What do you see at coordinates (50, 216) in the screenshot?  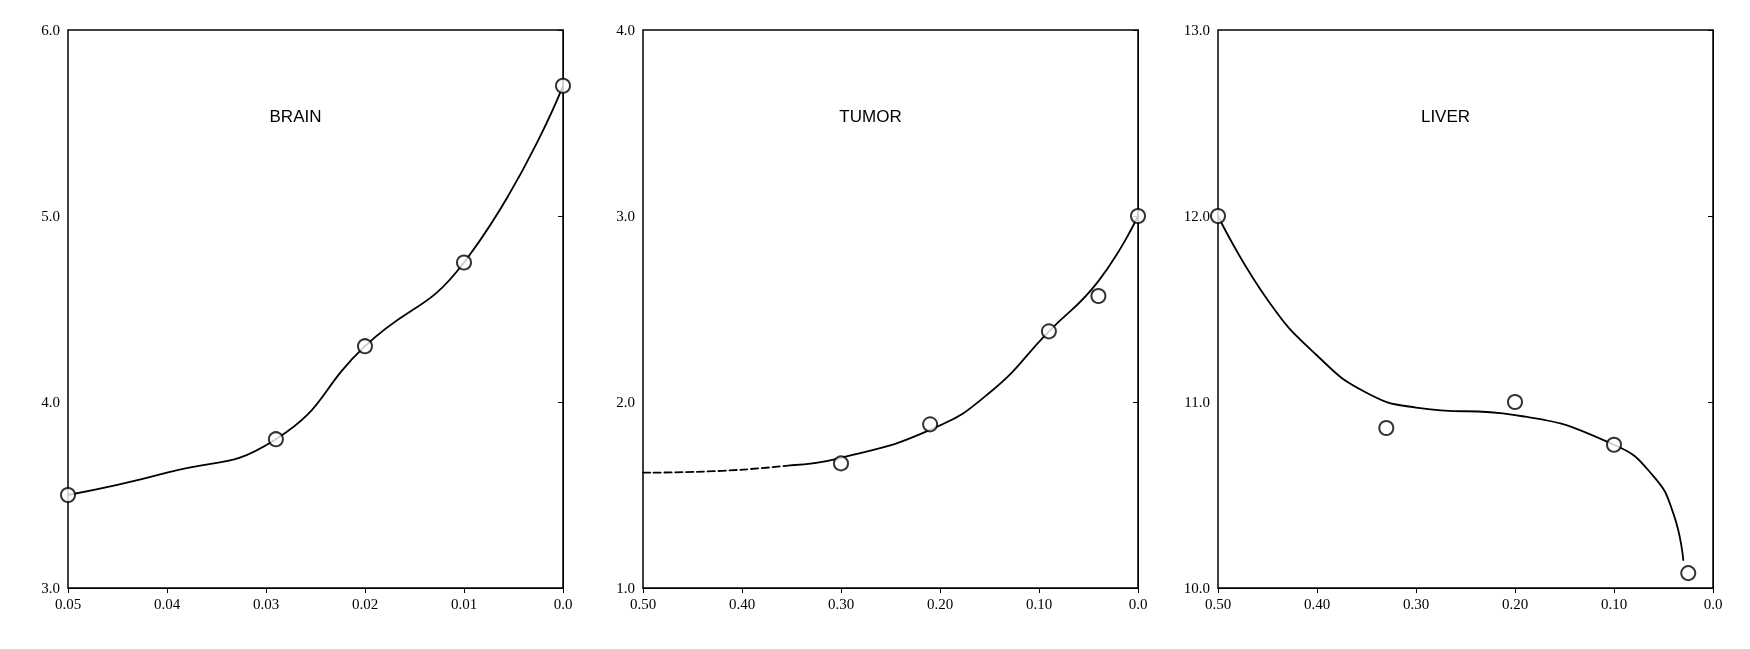 I see `y-tick-label: 5.0` at bounding box center [50, 216].